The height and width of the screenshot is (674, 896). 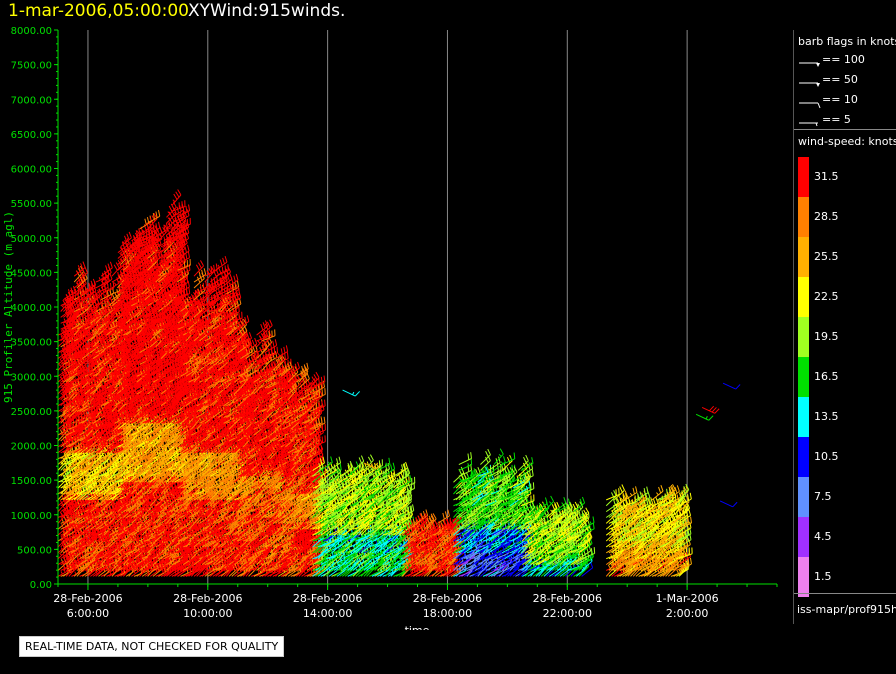 I want to click on observation-block, so click(x=94, y=418).